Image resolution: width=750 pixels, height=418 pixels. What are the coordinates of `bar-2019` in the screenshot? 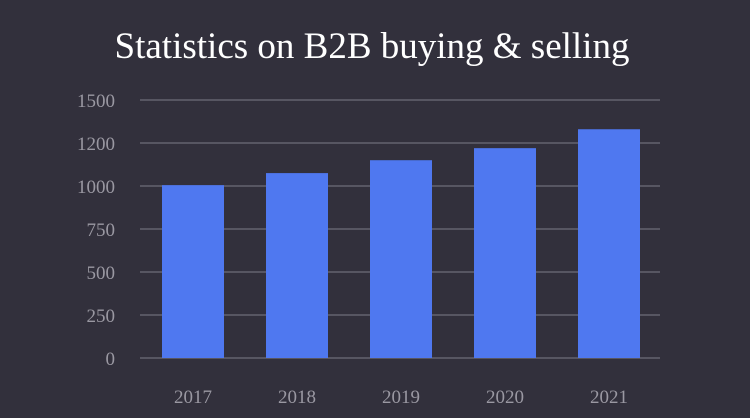 It's located at (401, 259).